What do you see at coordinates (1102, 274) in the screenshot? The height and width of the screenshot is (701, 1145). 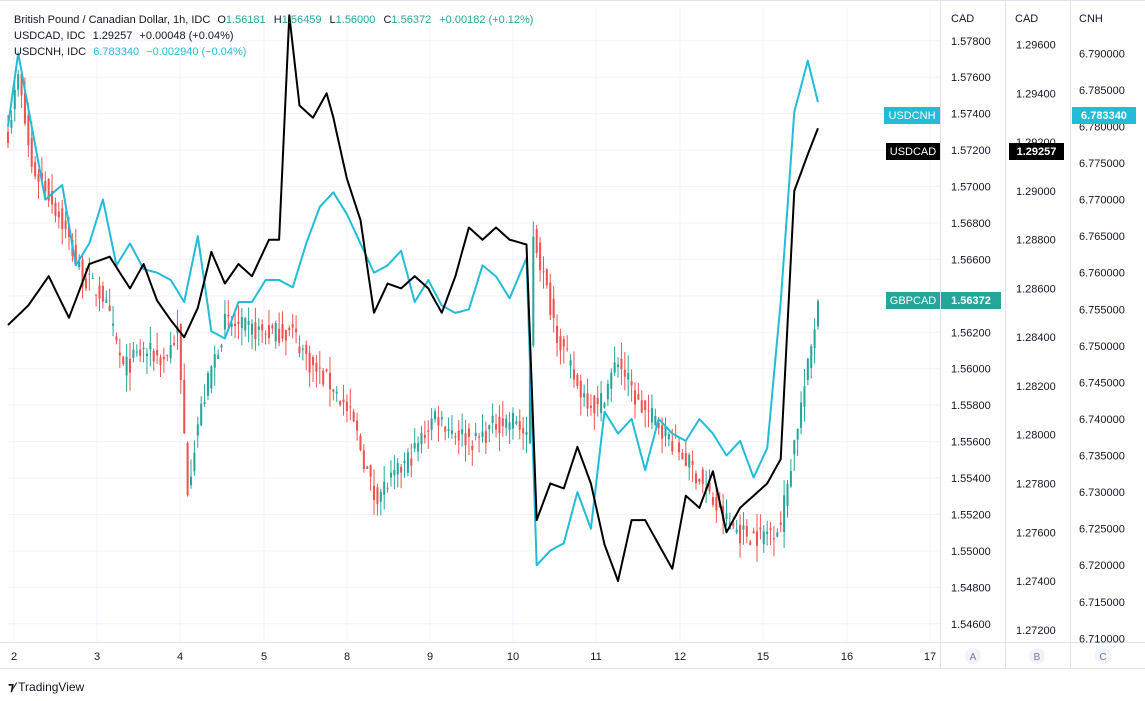 I see `axis-c-tick-label: 6.760000` at bounding box center [1102, 274].